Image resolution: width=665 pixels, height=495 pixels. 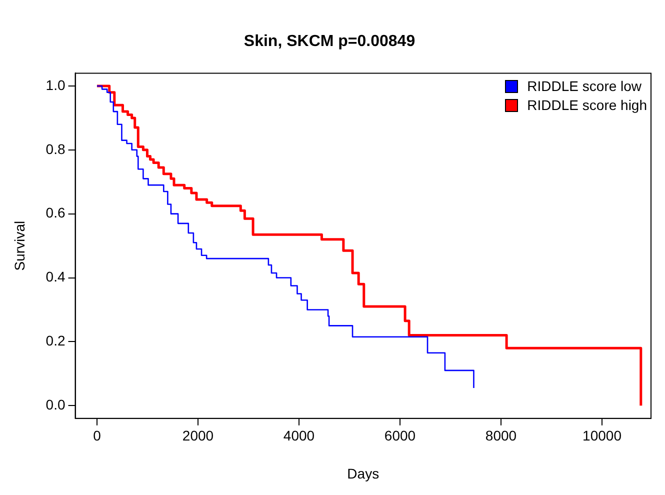 What do you see at coordinates (501, 436) in the screenshot?
I see `x-tick-label: 8000` at bounding box center [501, 436].